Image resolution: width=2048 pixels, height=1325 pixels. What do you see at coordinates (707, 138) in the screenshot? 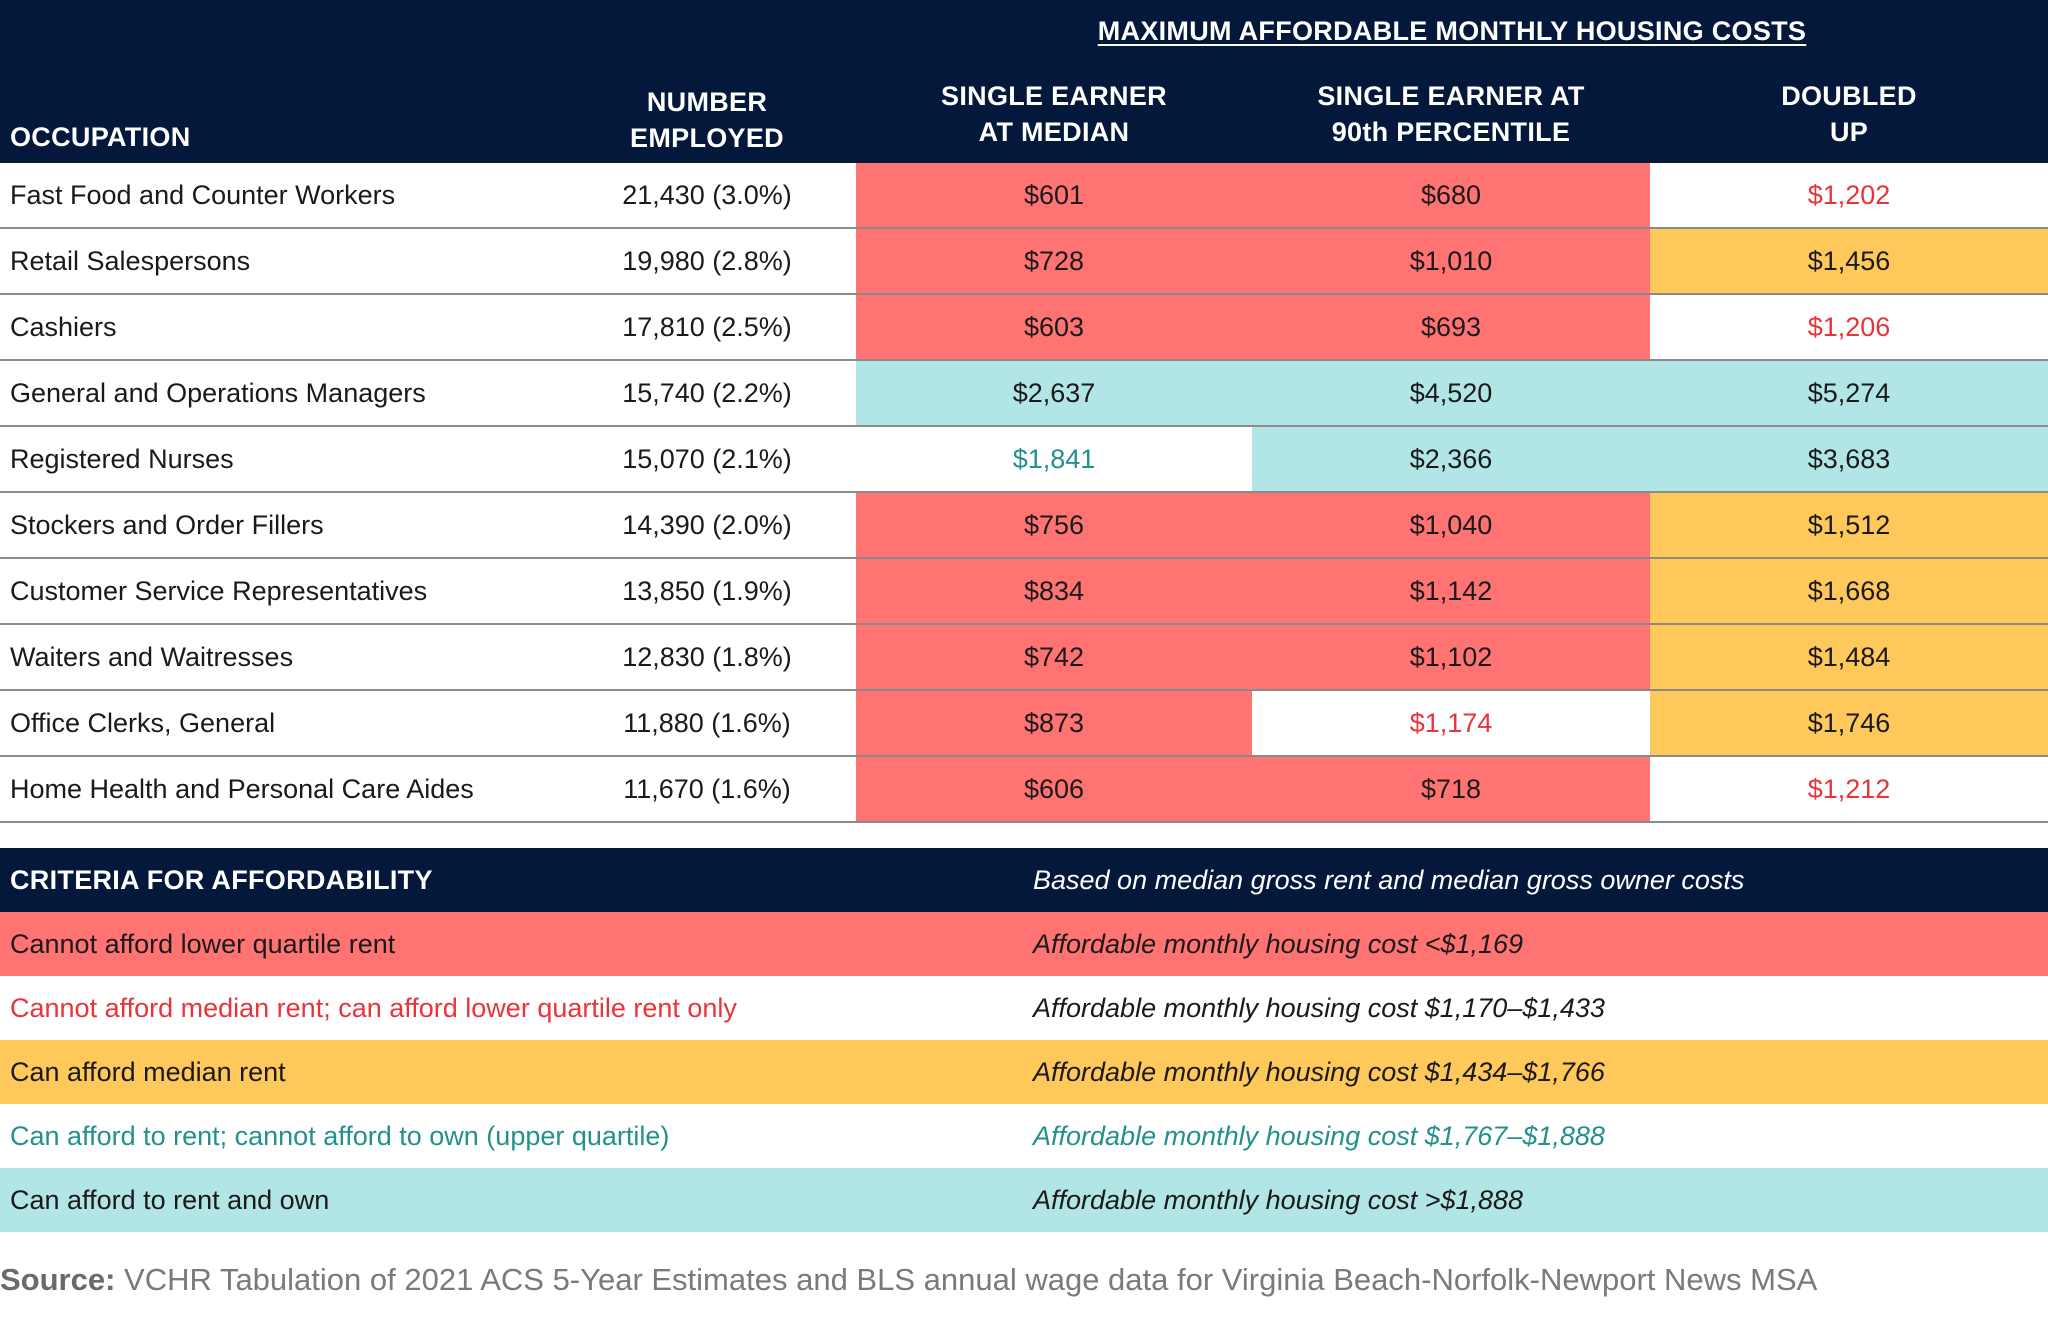
I see `col-header-employed-line2: EMPLOYED` at bounding box center [707, 138].